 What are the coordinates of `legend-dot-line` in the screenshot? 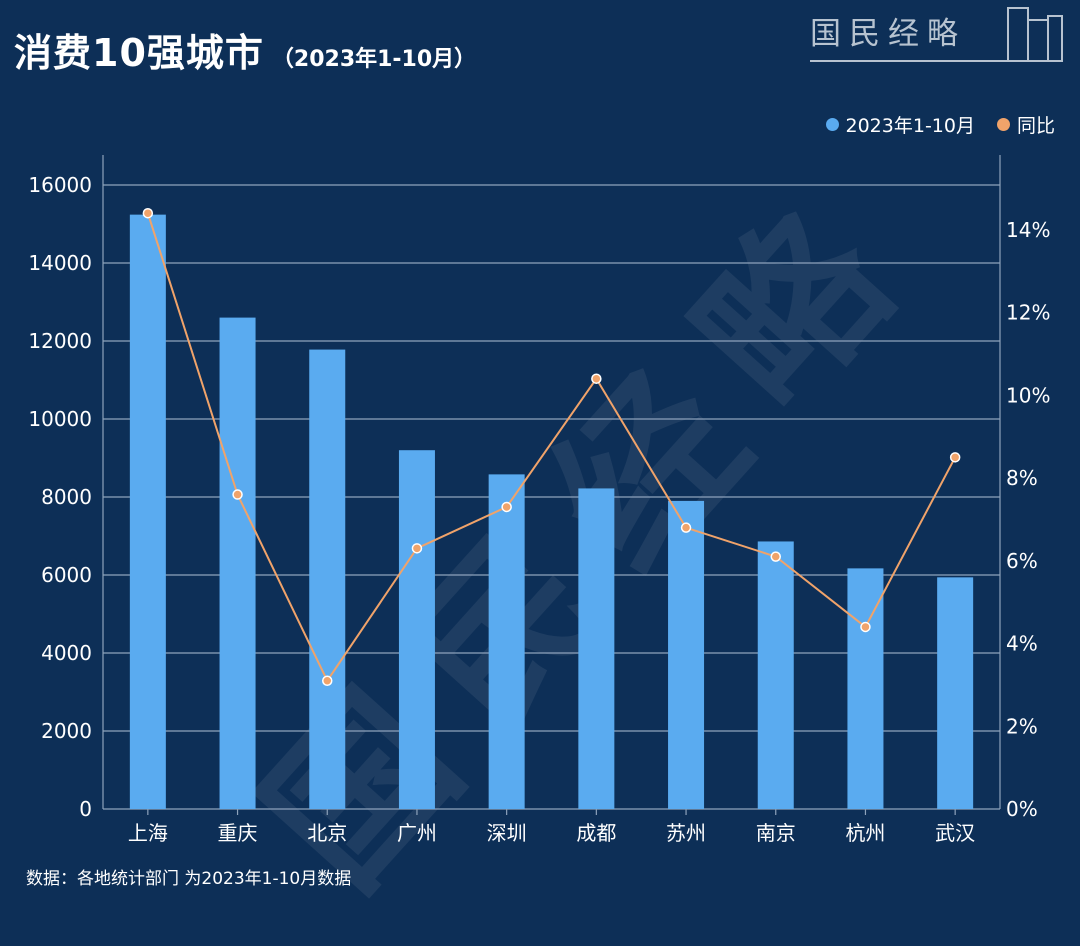 It's located at (1003, 124).